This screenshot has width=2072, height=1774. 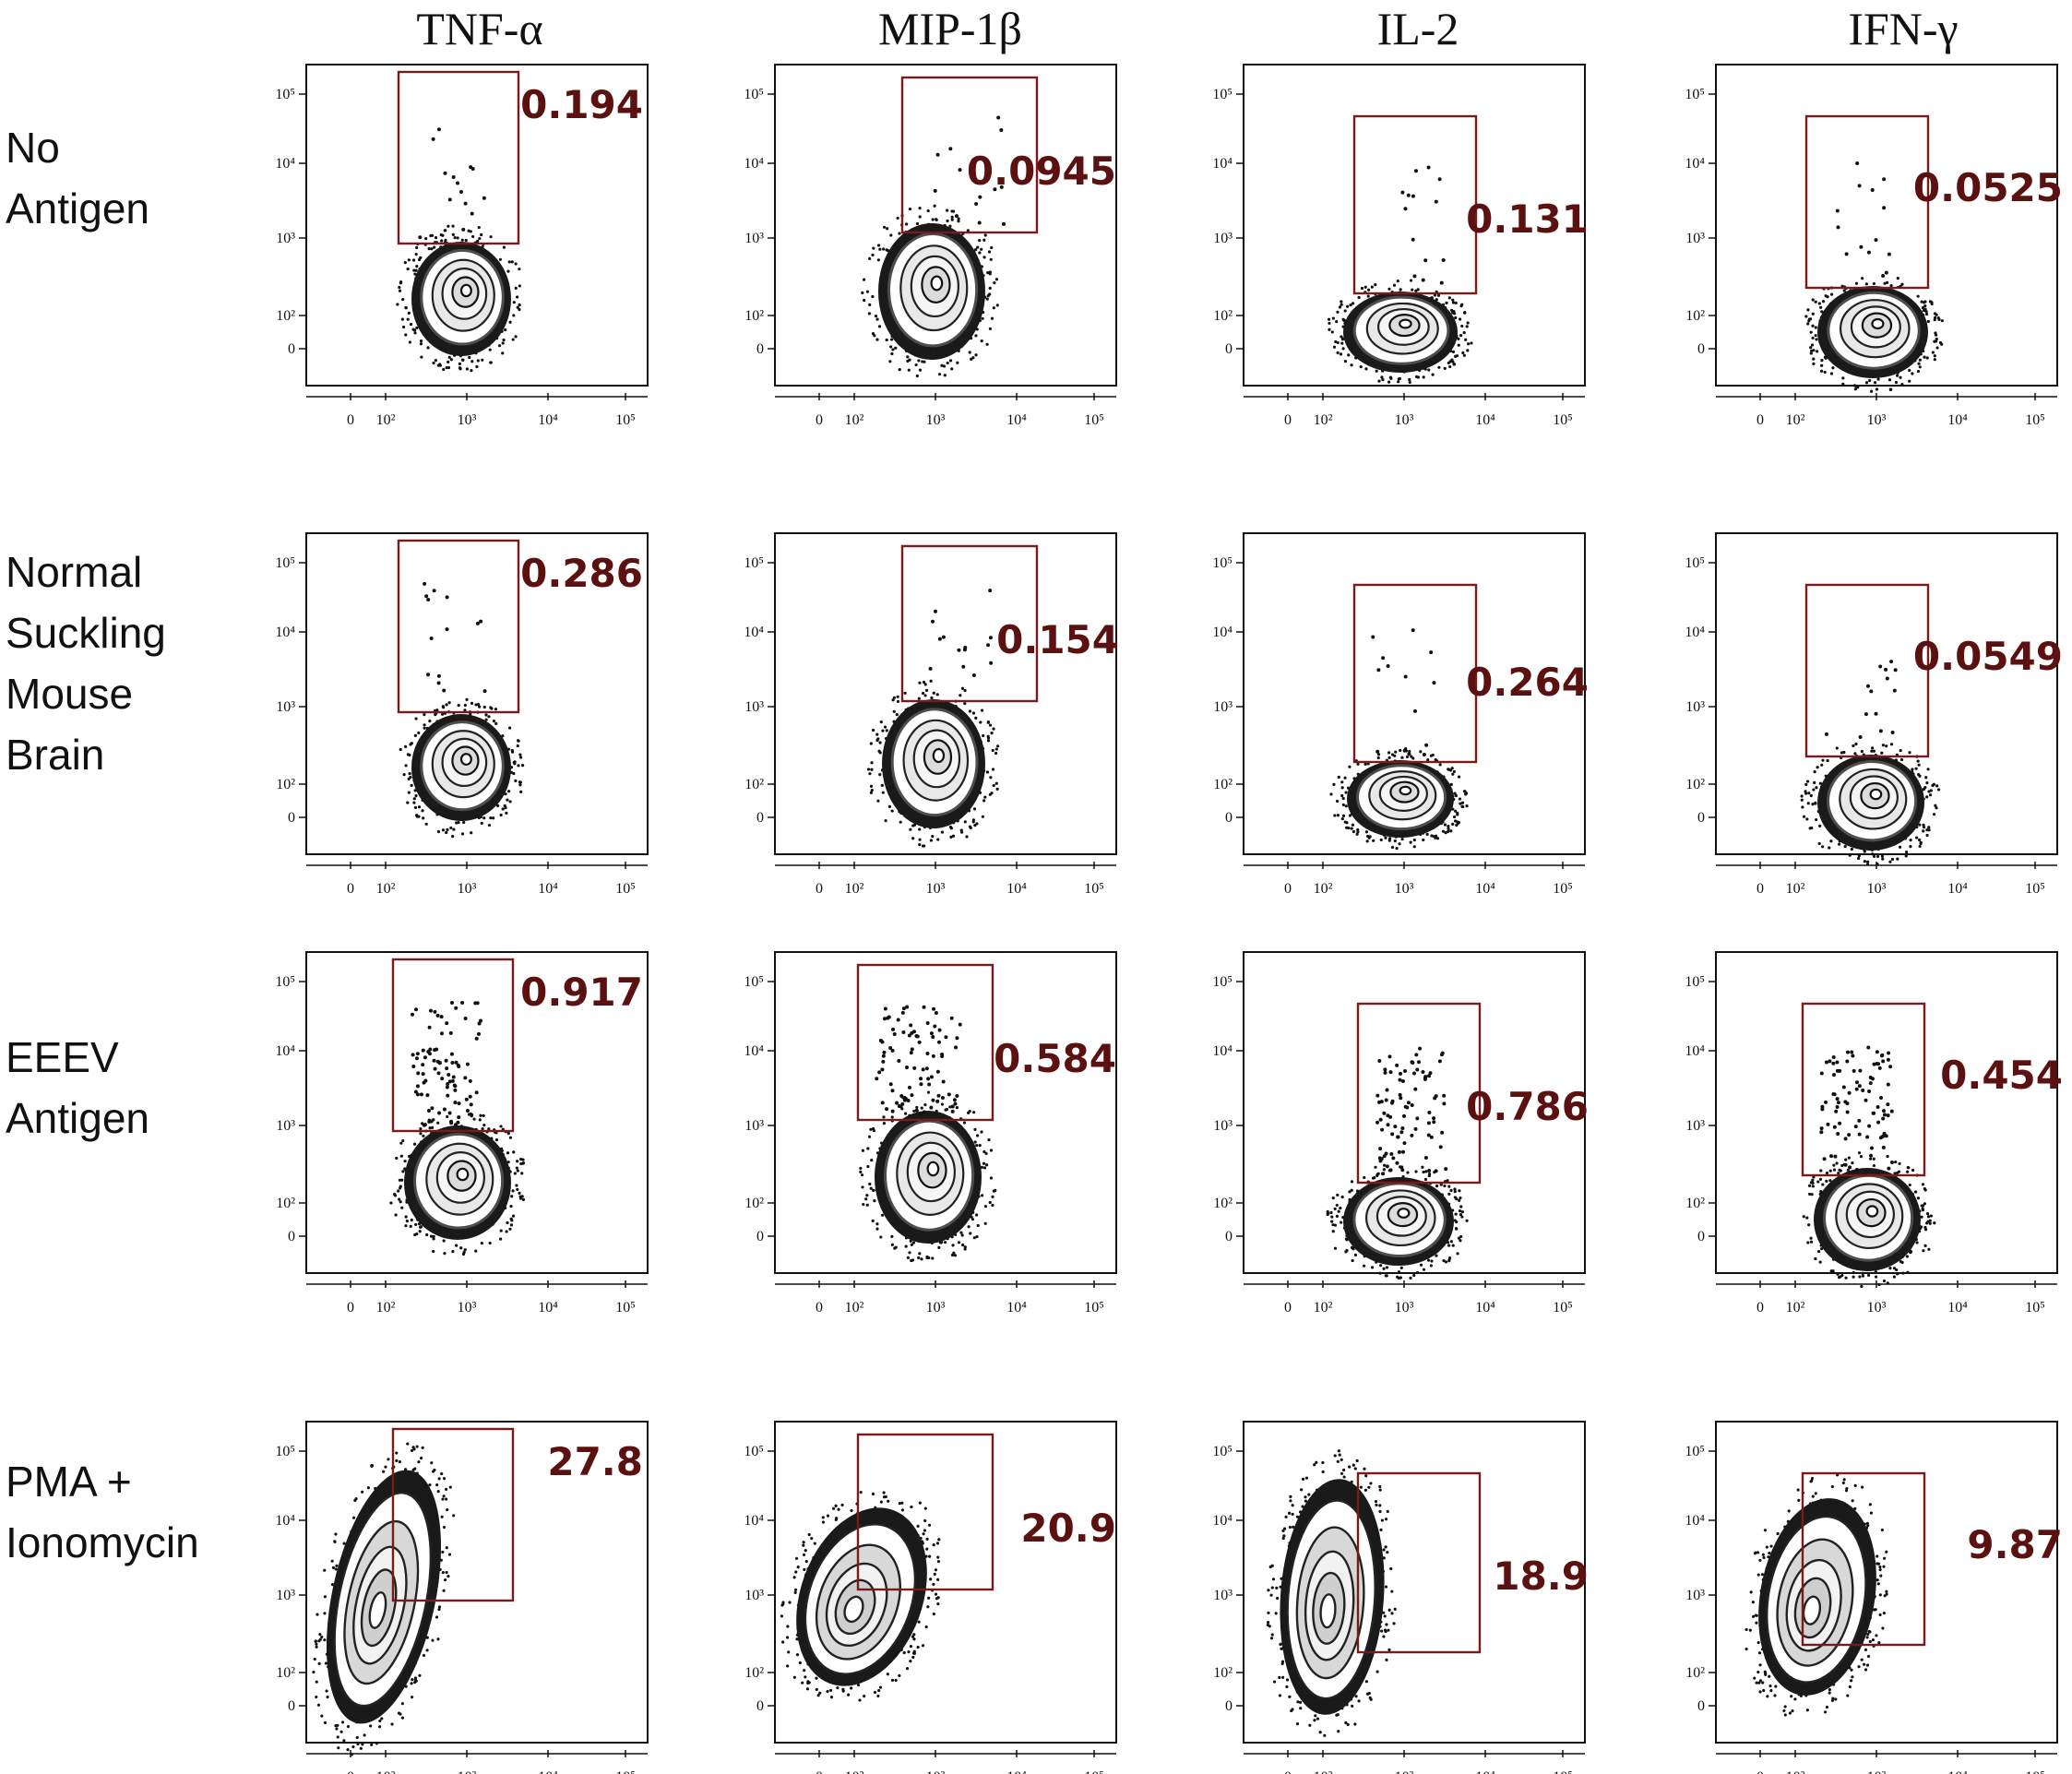 I want to click on gate-box, so click(x=1419, y=1094).